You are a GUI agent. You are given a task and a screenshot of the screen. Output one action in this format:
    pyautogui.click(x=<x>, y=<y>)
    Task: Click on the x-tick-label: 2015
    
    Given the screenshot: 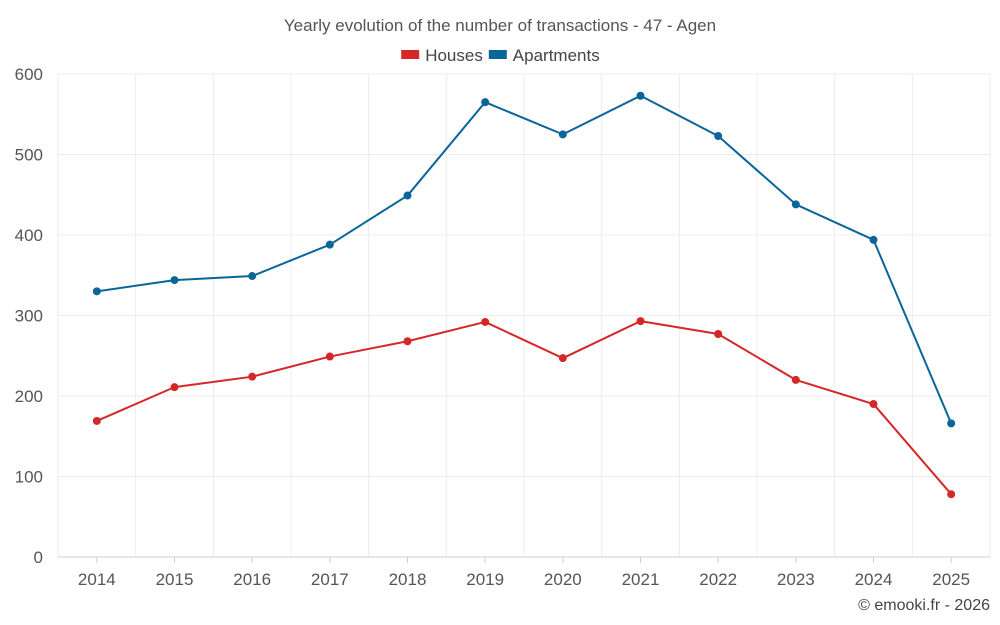 What is the action you would take?
    pyautogui.click(x=175, y=579)
    